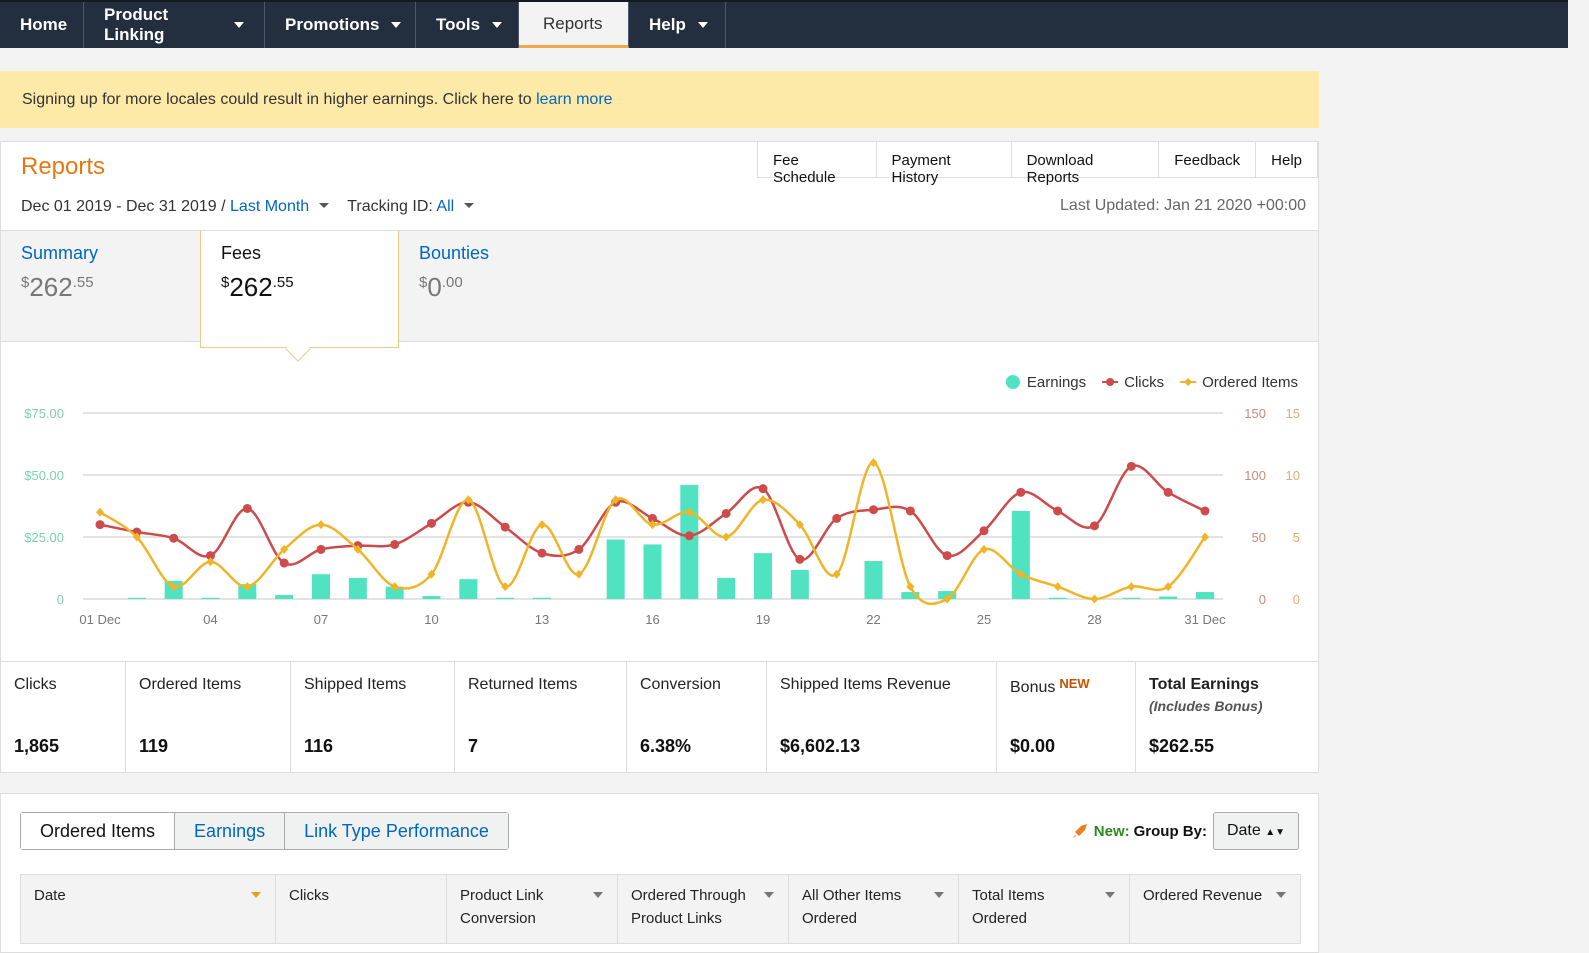  What do you see at coordinates (270, 206) in the screenshot?
I see `period-select: Last Month` at bounding box center [270, 206].